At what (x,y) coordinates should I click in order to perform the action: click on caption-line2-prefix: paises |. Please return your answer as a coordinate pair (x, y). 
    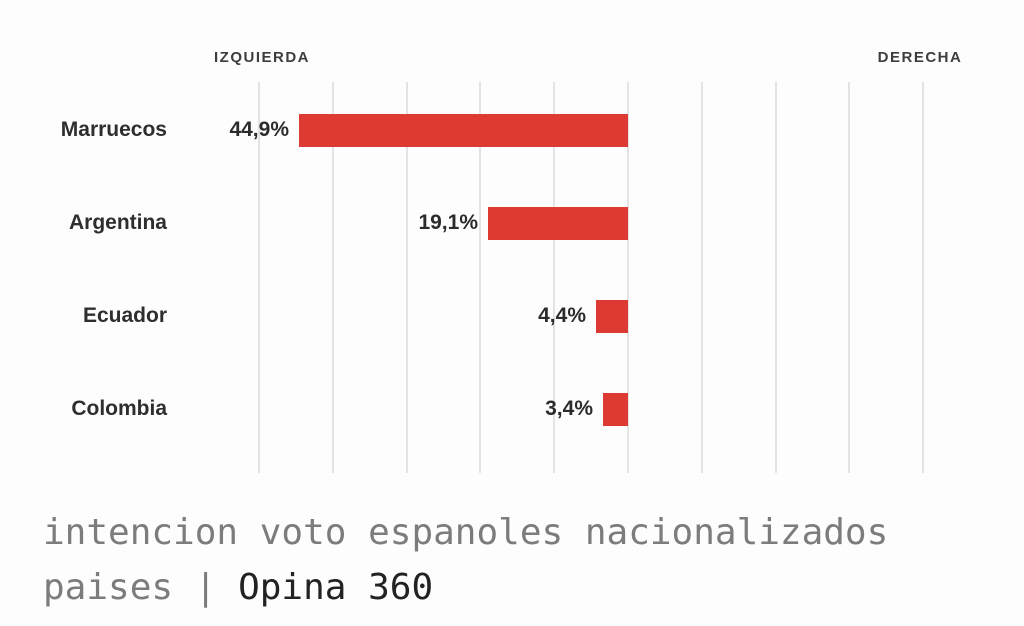
    Looking at the image, I should click on (141, 587).